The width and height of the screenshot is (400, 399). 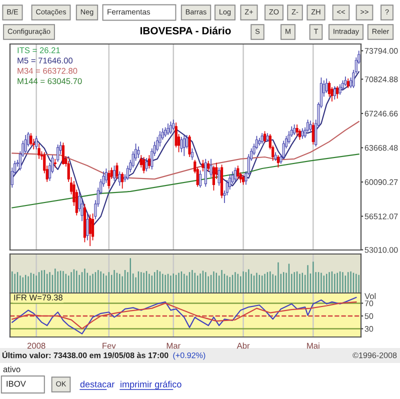 I want to click on y-axis-title: Vol, so click(x=370, y=296).